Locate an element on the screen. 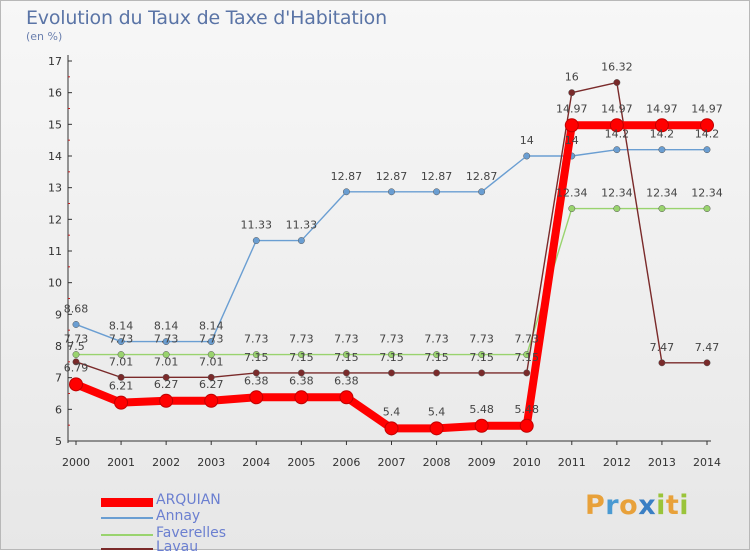  legend-swatch-faverelles is located at coordinates (127, 535).